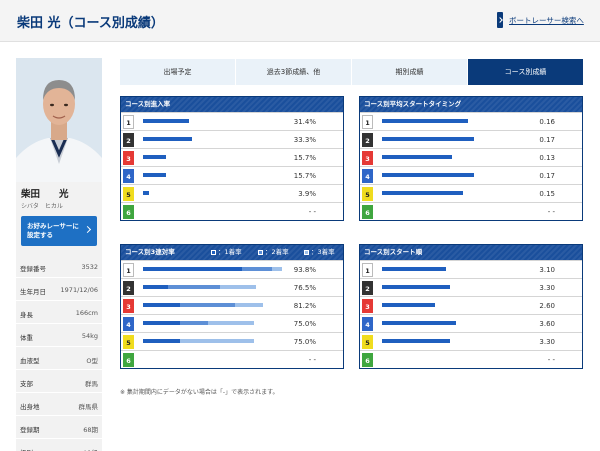 The height and width of the screenshot is (451, 600). What do you see at coordinates (367, 140) in the screenshot?
I see `lane-number-badge: 2` at bounding box center [367, 140].